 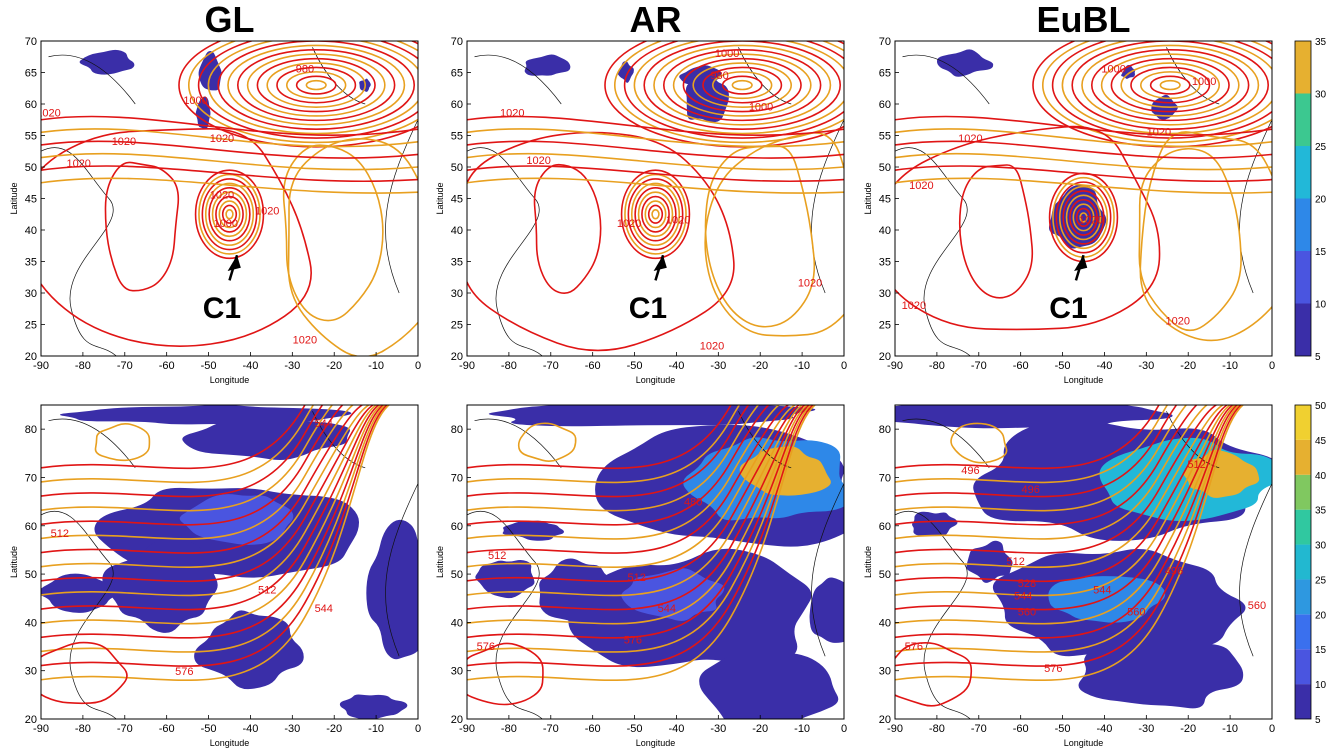 I want to click on map-field: 512 512 544 576 544, so click(x=229, y=562).